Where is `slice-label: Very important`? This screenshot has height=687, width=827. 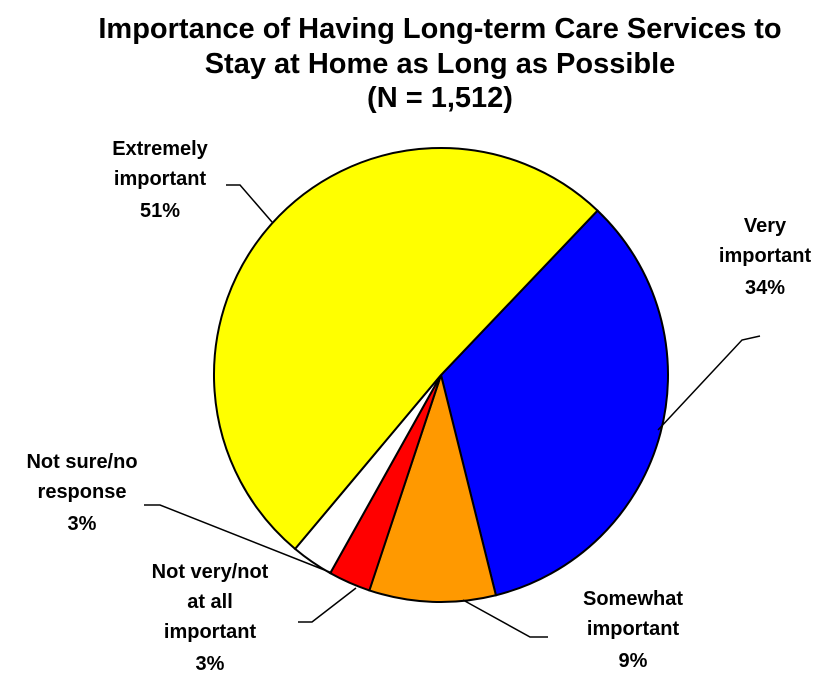 slice-label: Very important is located at coordinates (765, 241).